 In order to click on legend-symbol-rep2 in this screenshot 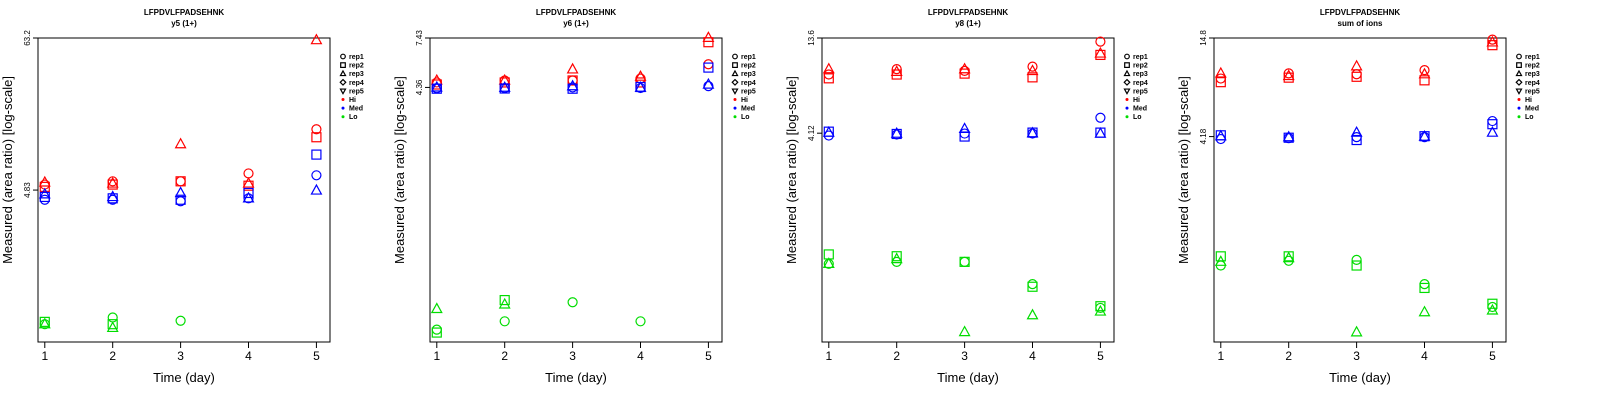, I will do `click(735, 65)`.